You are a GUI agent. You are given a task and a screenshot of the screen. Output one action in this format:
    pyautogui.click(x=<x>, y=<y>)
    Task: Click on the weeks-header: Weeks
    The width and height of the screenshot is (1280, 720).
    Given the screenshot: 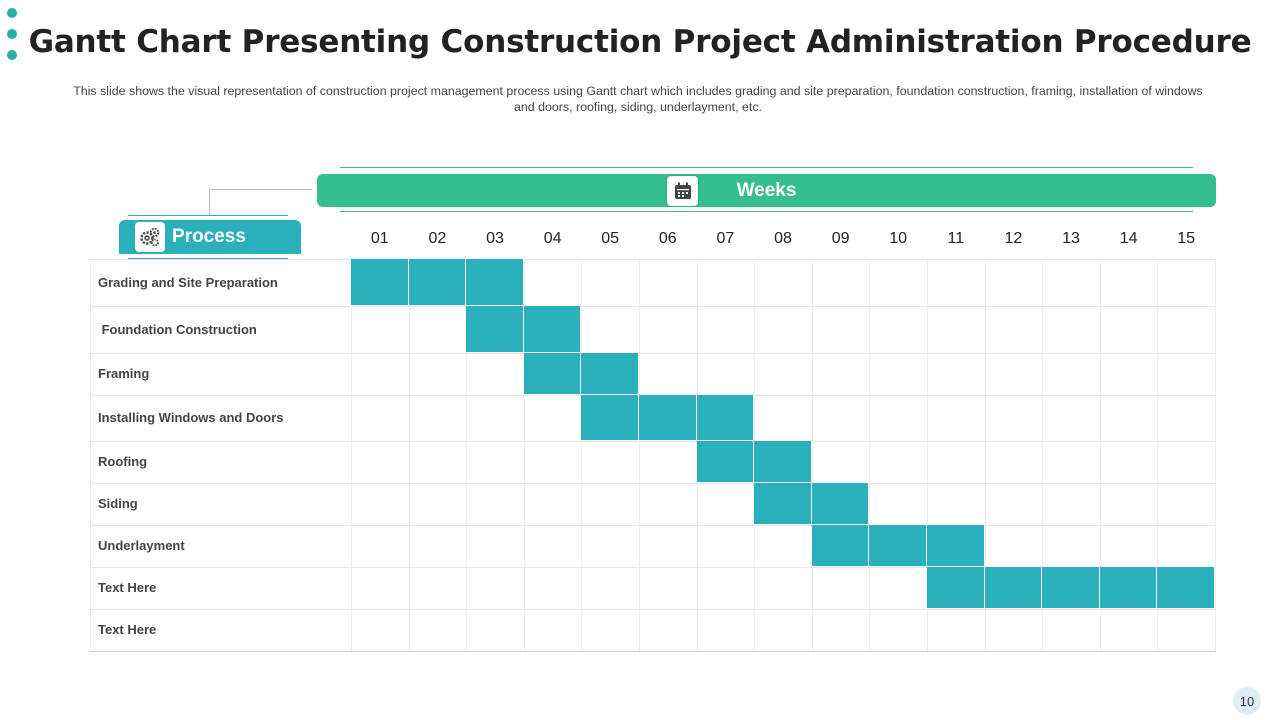 What is the action you would take?
    pyautogui.click(x=766, y=190)
    